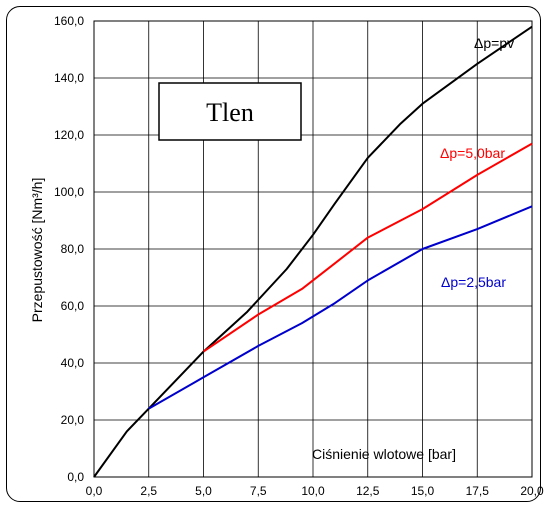 Image resolution: width=547 pixels, height=509 pixels. I want to click on y-tick-label: 120,0, so click(69, 135).